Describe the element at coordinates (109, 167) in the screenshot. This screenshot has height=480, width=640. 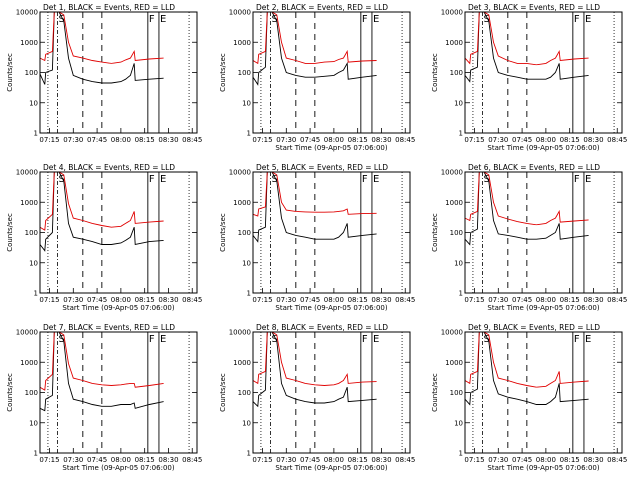
I see `panel-title: Det 4, BLACK = Events, RED = LLD` at that location.